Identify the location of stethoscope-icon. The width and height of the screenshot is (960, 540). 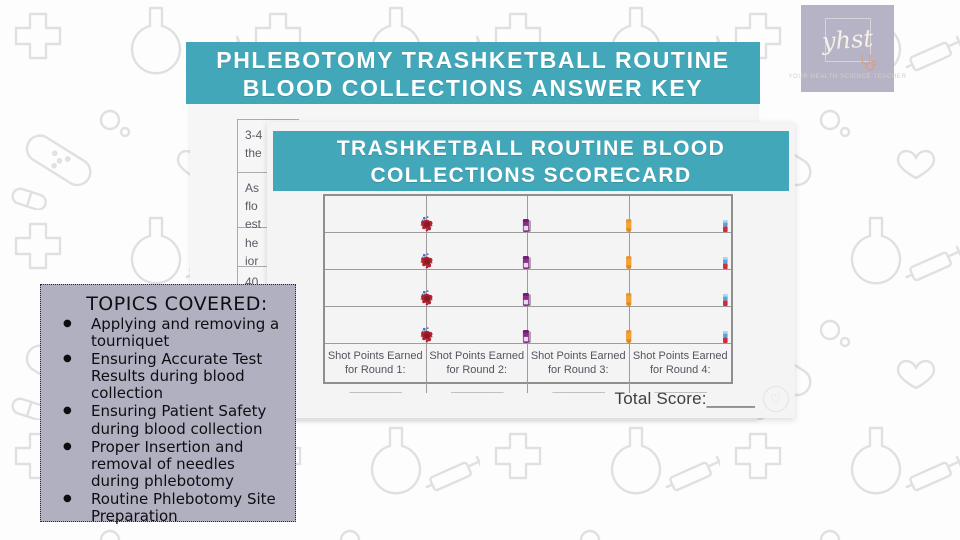
(868, 62).